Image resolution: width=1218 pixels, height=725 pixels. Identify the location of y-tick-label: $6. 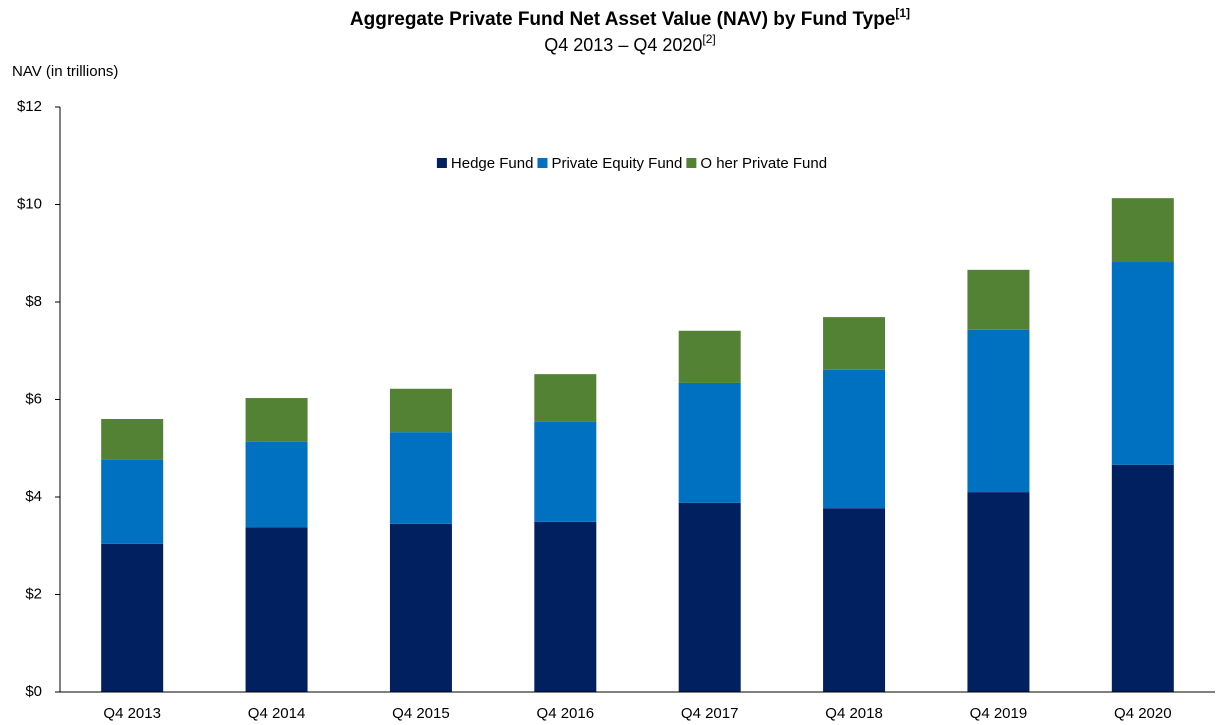
(33, 398).